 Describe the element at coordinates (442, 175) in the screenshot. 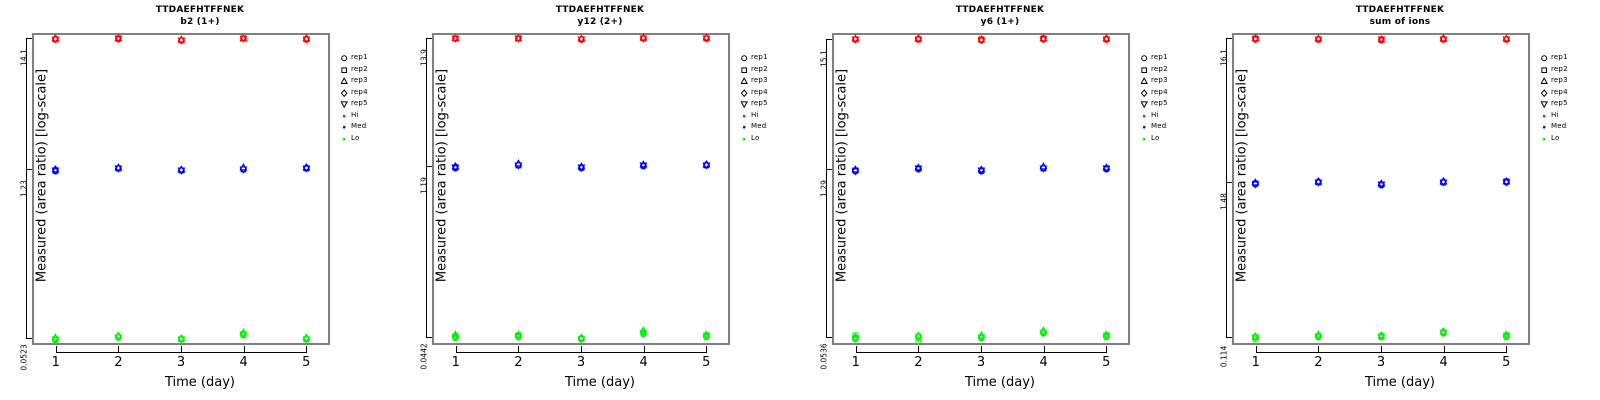

I see `y-axis-label: Measured (area ratio) [log-scale]` at that location.